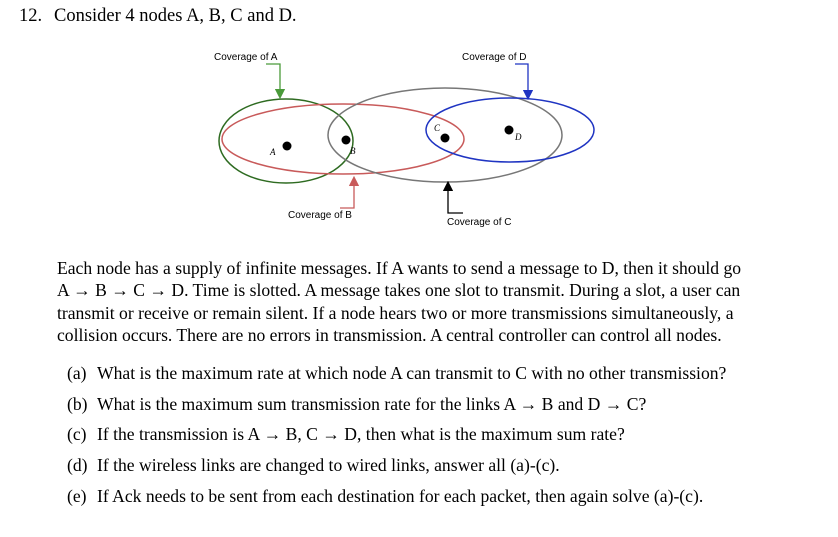  Describe the element at coordinates (479, 222) in the screenshot. I see `coverage-c-label: Coverage of C` at that location.